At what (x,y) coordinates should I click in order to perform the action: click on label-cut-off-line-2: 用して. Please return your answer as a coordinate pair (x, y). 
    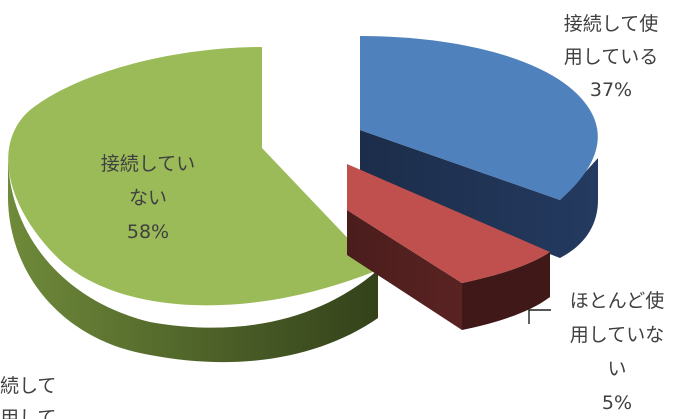
    Looking at the image, I should click on (28, 413).